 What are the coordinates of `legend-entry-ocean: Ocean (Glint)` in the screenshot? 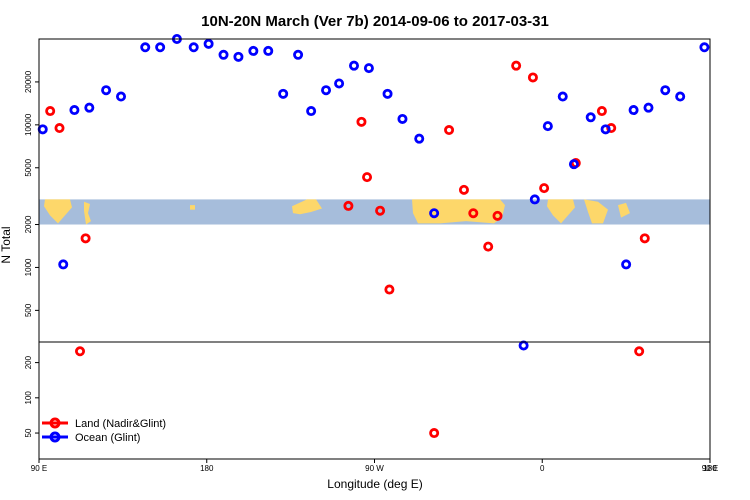 It's located at (91, 437).